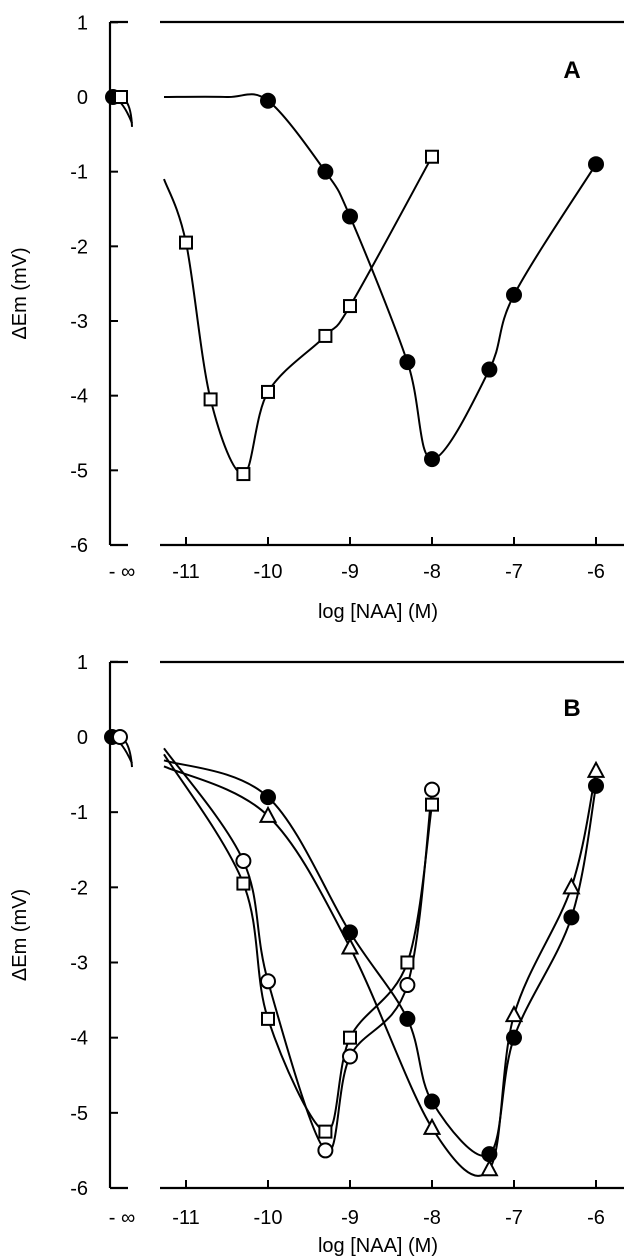 This screenshot has height=1260, width=624. I want to click on panel-label: A, so click(571, 70).